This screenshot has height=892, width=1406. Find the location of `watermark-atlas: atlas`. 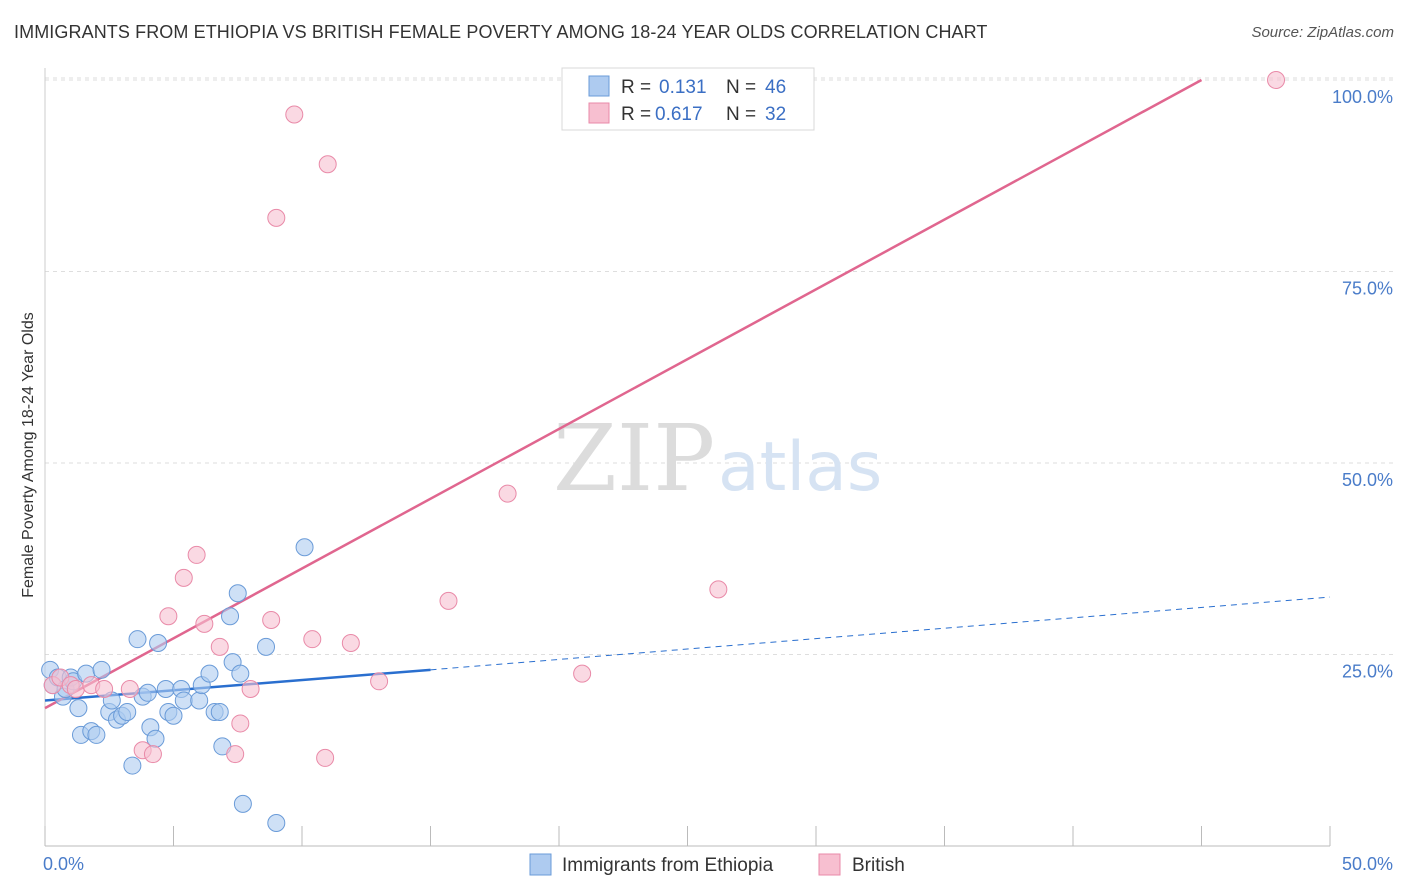

watermark-atlas: atlas is located at coordinates (800, 467).